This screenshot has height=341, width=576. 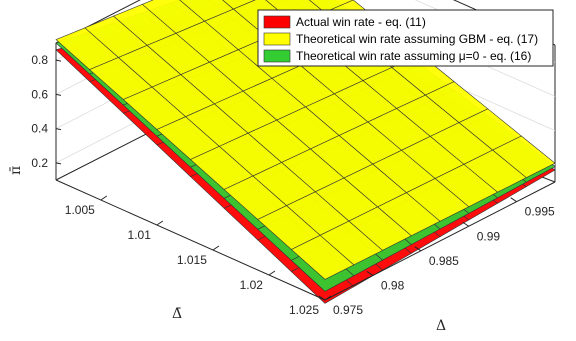 What do you see at coordinates (16, 170) in the screenshot?
I see `z-axis-label: π̄` at bounding box center [16, 170].